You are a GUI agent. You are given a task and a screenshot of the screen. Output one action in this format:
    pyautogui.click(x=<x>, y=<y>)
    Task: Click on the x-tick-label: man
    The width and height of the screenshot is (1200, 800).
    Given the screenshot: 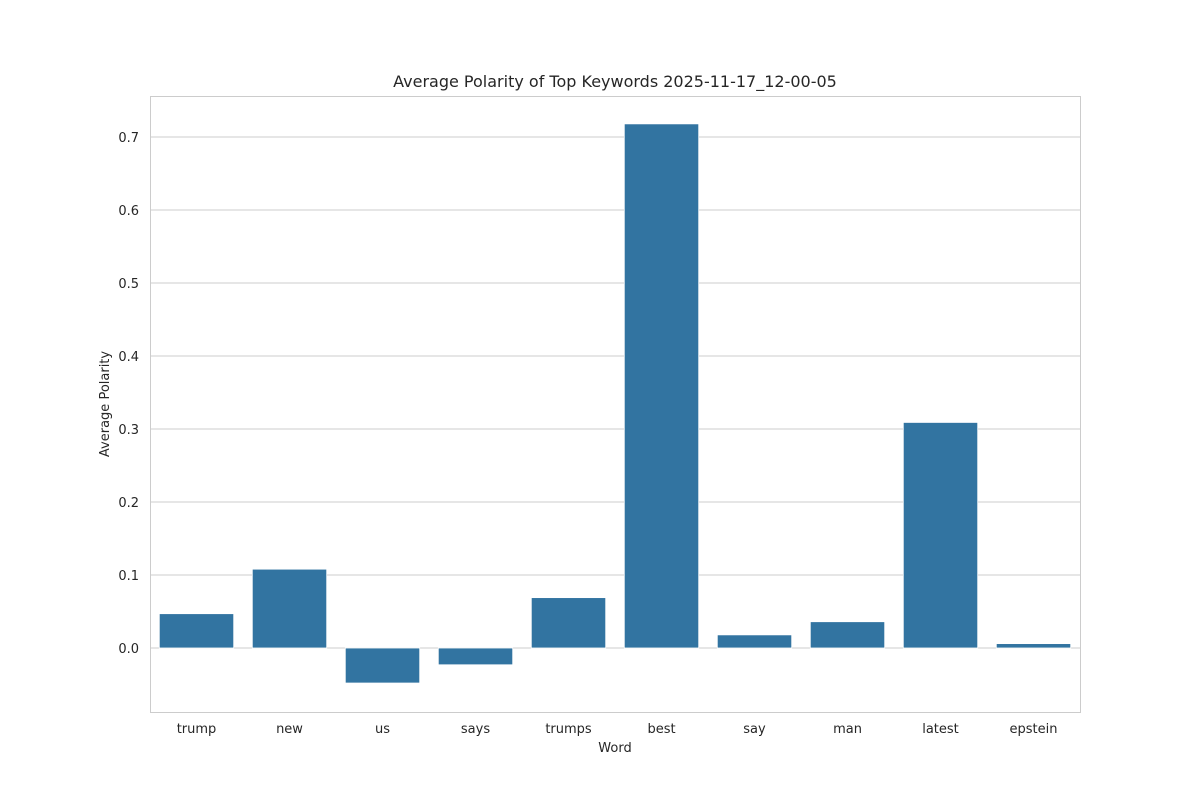 What is the action you would take?
    pyautogui.click(x=847, y=729)
    